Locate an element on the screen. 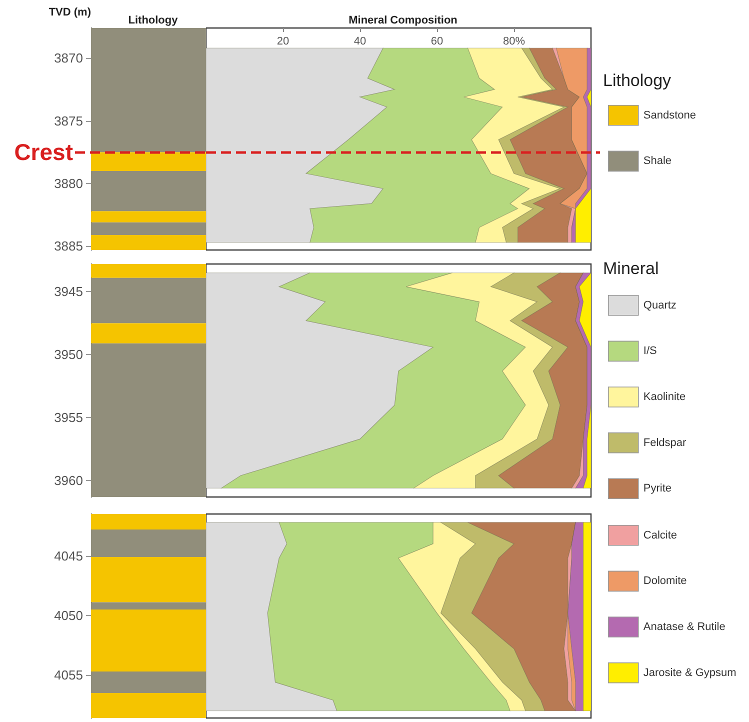 This screenshot has width=749, height=722. y-tick-label: 4050 is located at coordinates (68, 615).